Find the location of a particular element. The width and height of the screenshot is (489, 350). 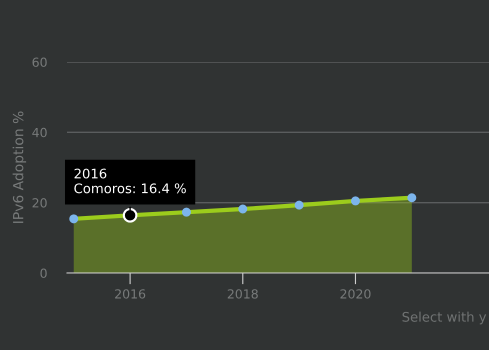

x-tick-label: 2016 is located at coordinates (130, 294).